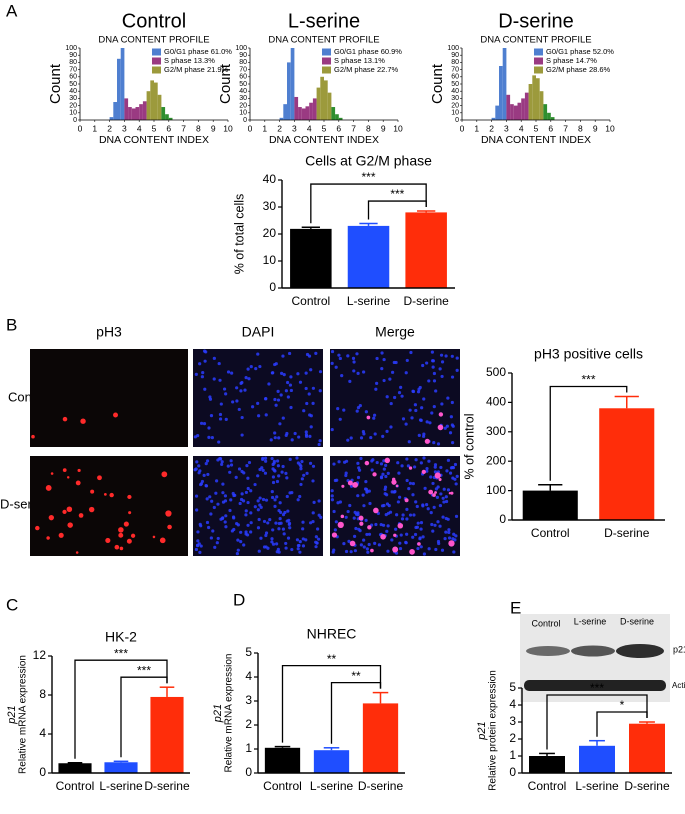 The height and width of the screenshot is (814, 685). Describe the element at coordinates (229, 713) in the screenshot. I see `y-axis-label: Relative mRNA expression` at that location.